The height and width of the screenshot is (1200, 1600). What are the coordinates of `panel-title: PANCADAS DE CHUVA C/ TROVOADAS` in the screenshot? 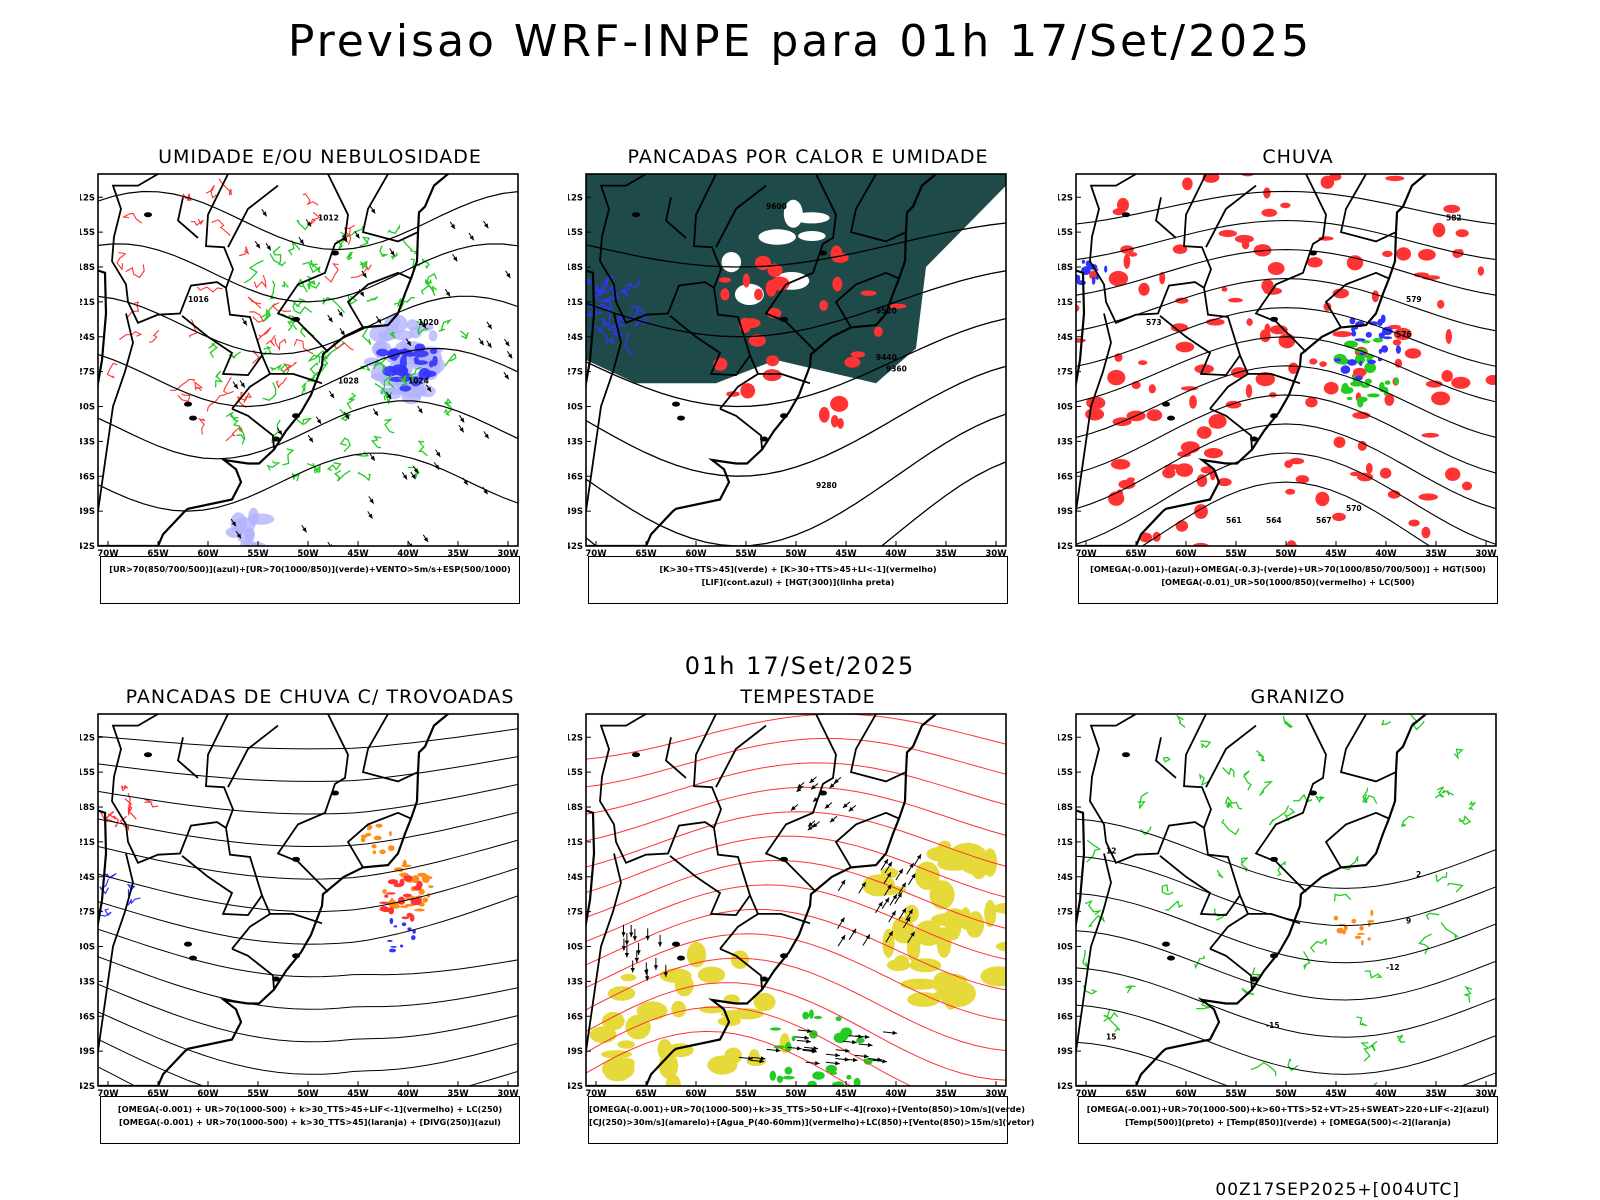 It's located at (320, 697).